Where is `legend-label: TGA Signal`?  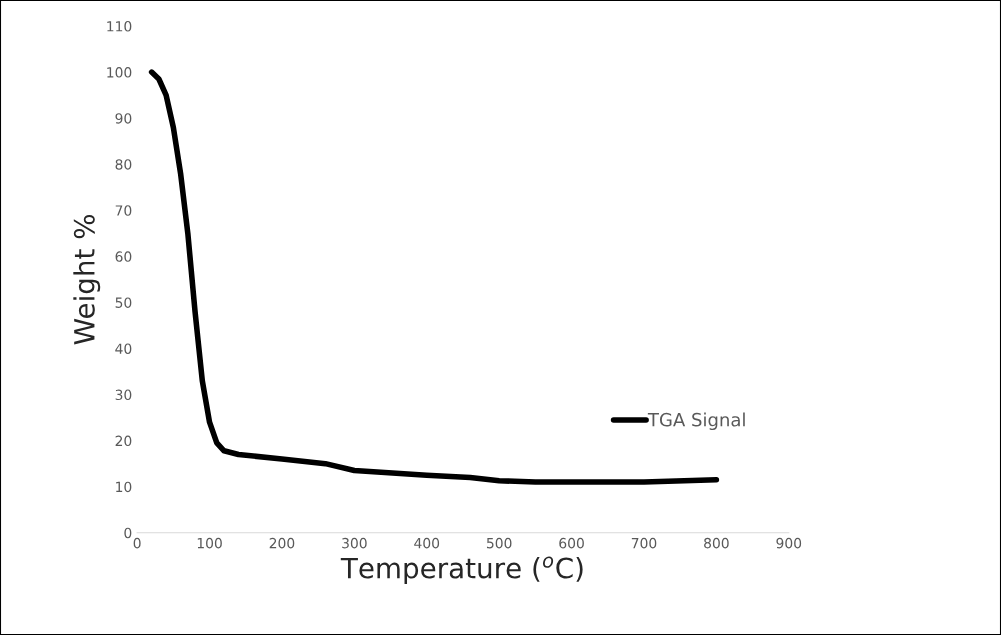
legend-label: TGA Signal is located at coordinates (696, 421).